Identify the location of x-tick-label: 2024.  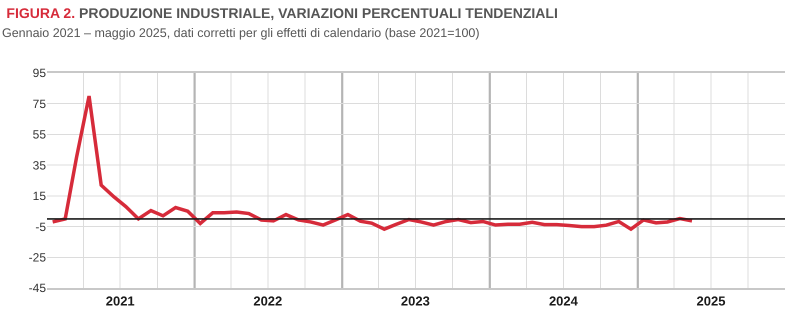
(563, 301).